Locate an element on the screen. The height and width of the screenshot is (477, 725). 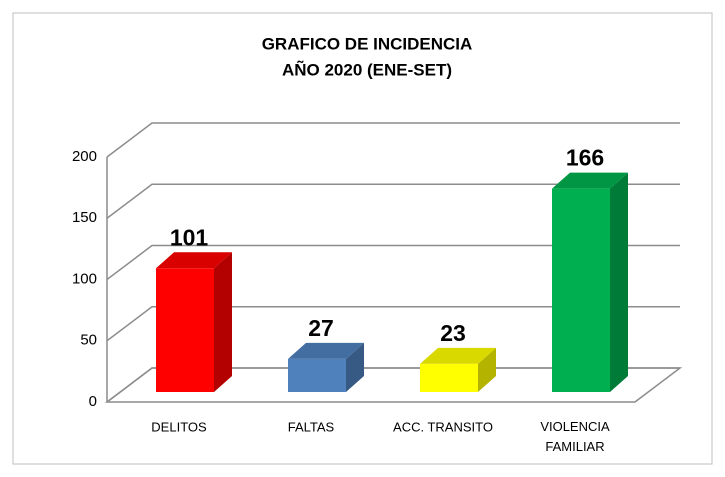
y-tick-label: 200 is located at coordinates (84, 156).